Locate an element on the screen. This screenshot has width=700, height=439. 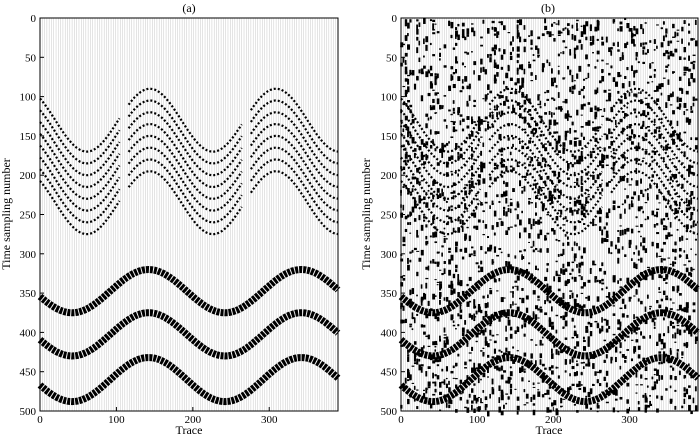
upper-event is located at coordinates (549, 179).